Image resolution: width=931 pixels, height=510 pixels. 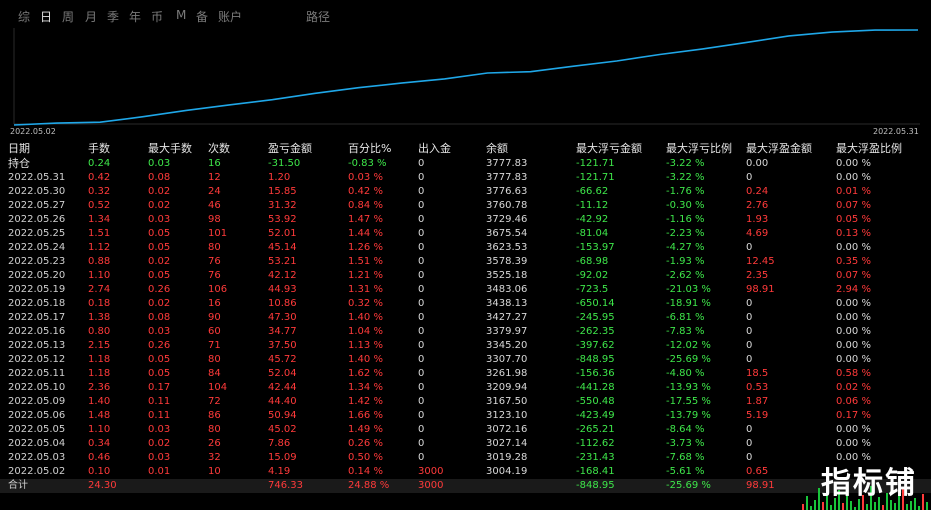 What do you see at coordinates (202, 17) in the screenshot?
I see `tab-8: 备` at bounding box center [202, 17].